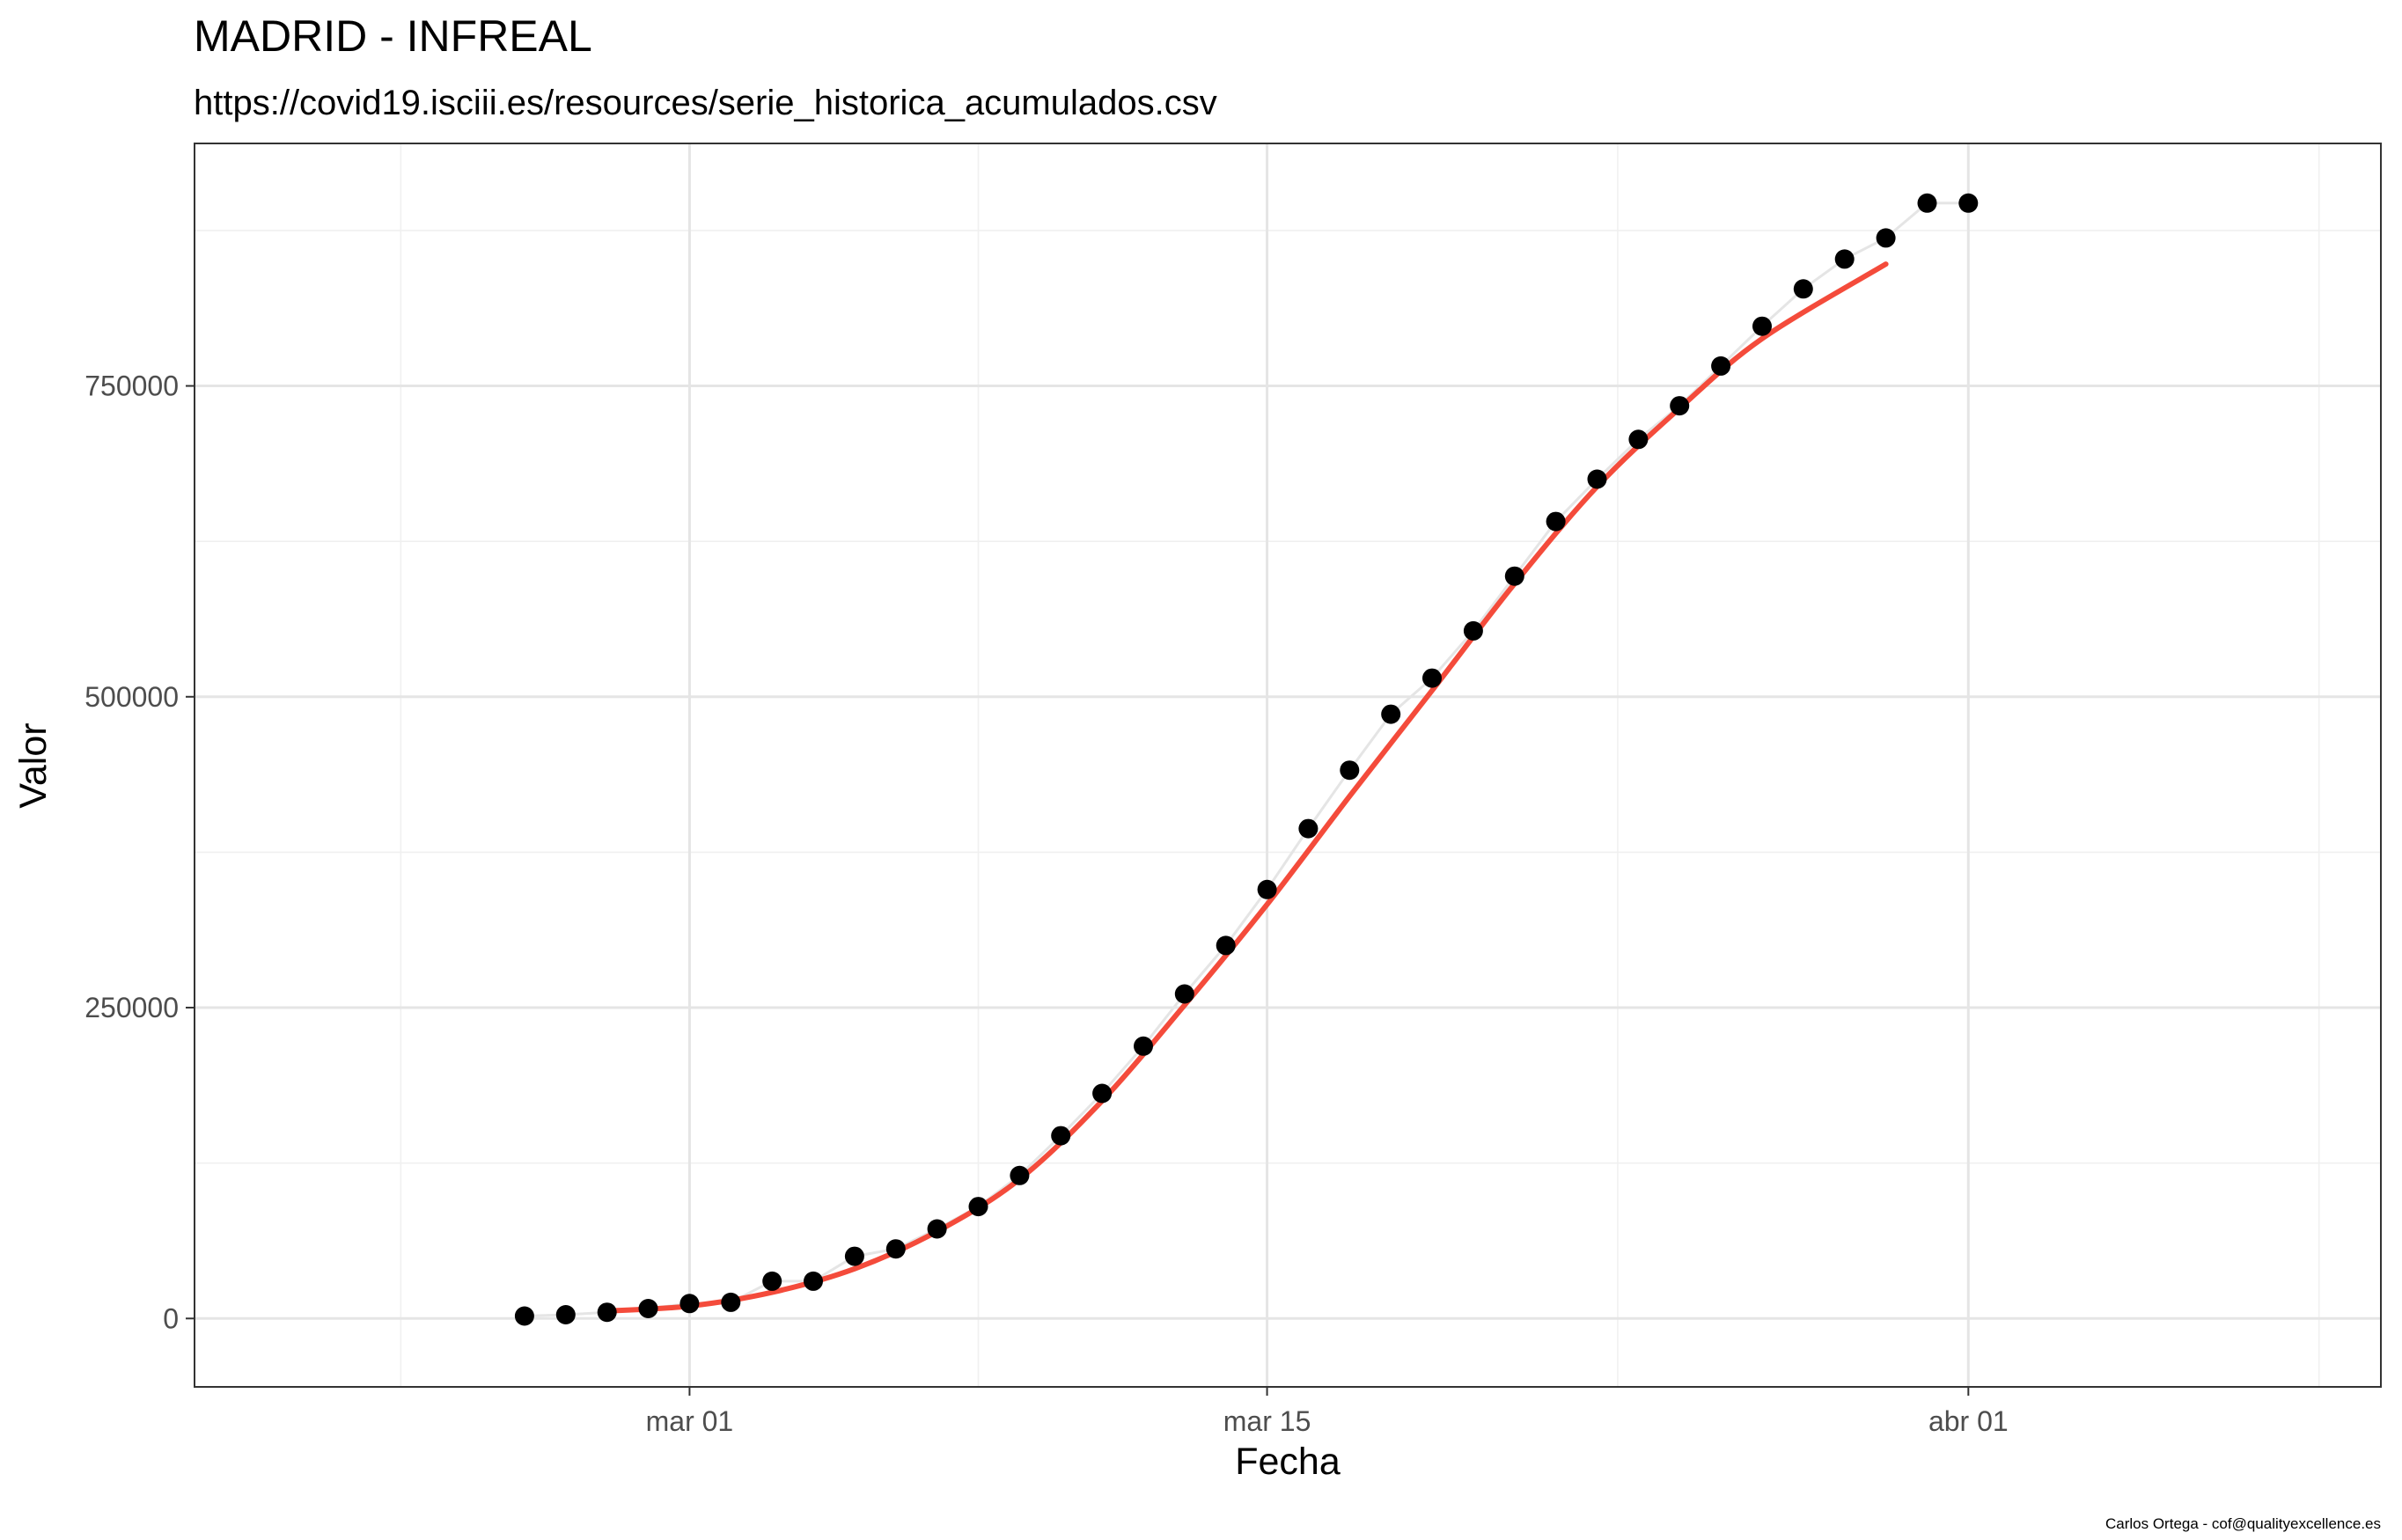 This screenshot has width=2402, height=1540. Describe the element at coordinates (1327, 1412) in the screenshot. I see `x-axis: mar 01 mar 15 abr 01` at that location.